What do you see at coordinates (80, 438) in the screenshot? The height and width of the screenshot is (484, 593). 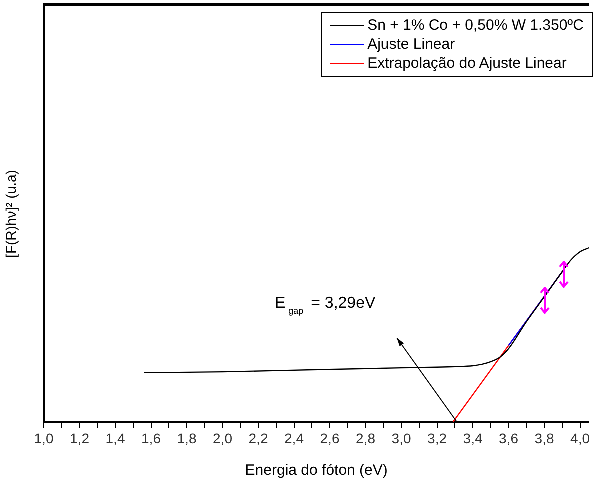 I see `x-tick-label: 1,2` at bounding box center [80, 438].